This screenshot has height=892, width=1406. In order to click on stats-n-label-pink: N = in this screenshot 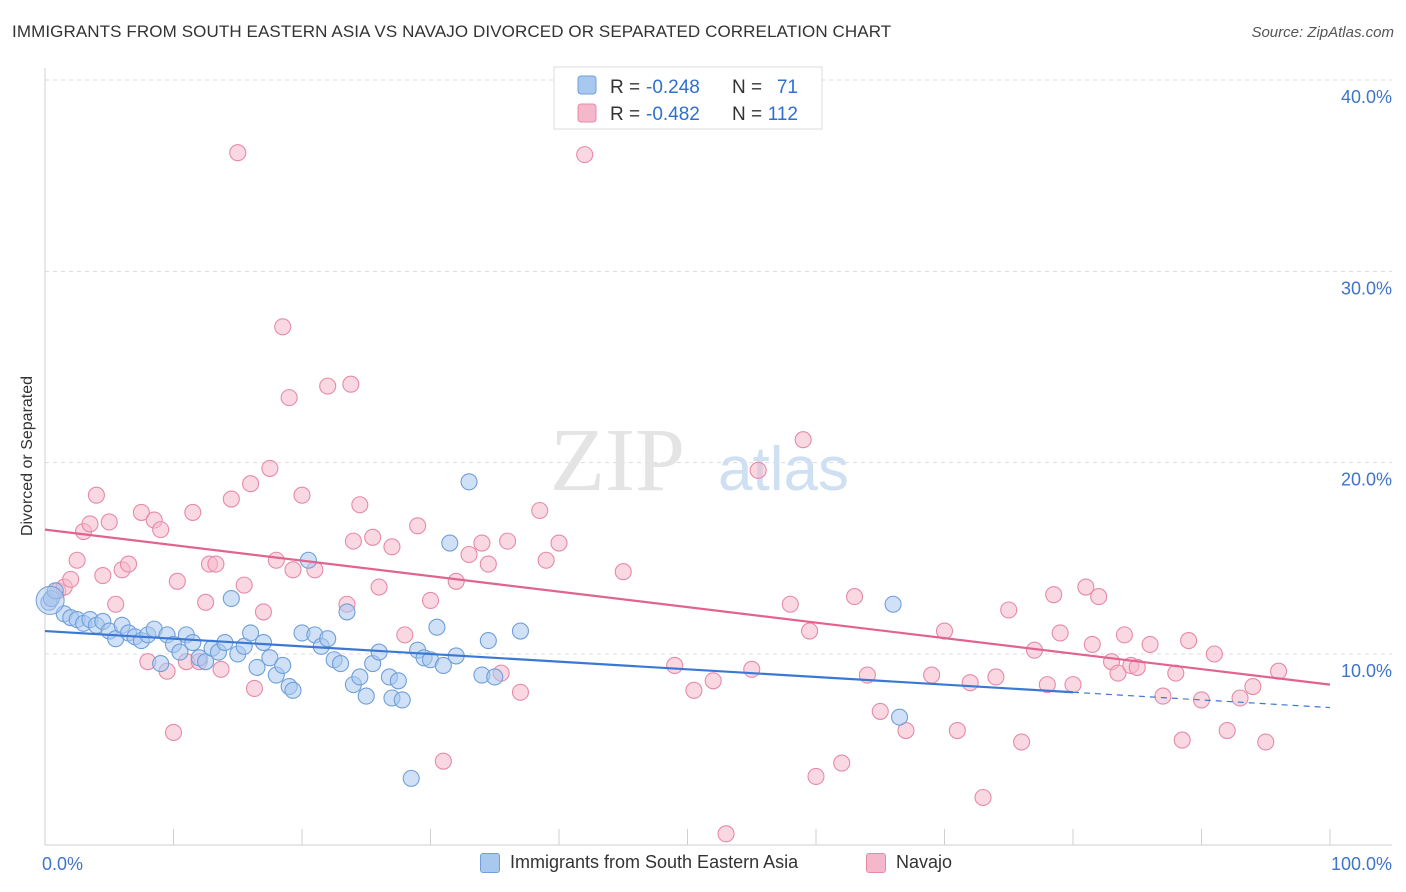, I will do `click(747, 114)`.